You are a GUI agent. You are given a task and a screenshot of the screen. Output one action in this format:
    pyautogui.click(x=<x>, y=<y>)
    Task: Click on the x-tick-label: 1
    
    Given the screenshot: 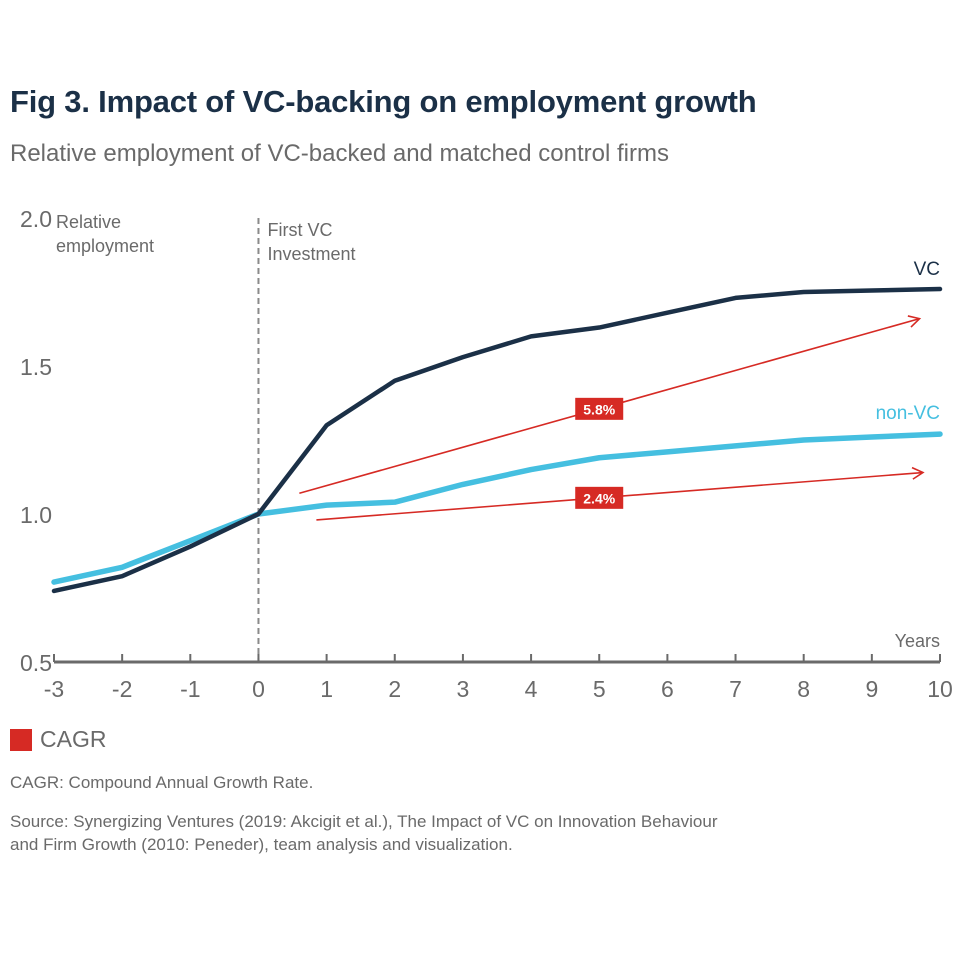 What is the action you would take?
    pyautogui.click(x=326, y=689)
    